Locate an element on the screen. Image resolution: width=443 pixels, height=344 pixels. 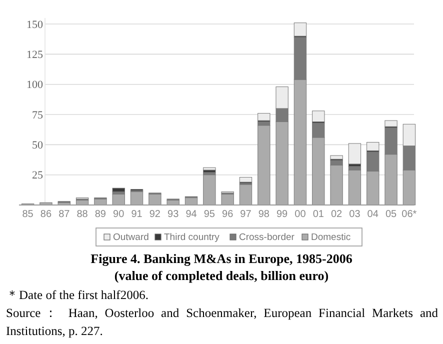
x-tick-label: 91 is located at coordinates (137, 214).